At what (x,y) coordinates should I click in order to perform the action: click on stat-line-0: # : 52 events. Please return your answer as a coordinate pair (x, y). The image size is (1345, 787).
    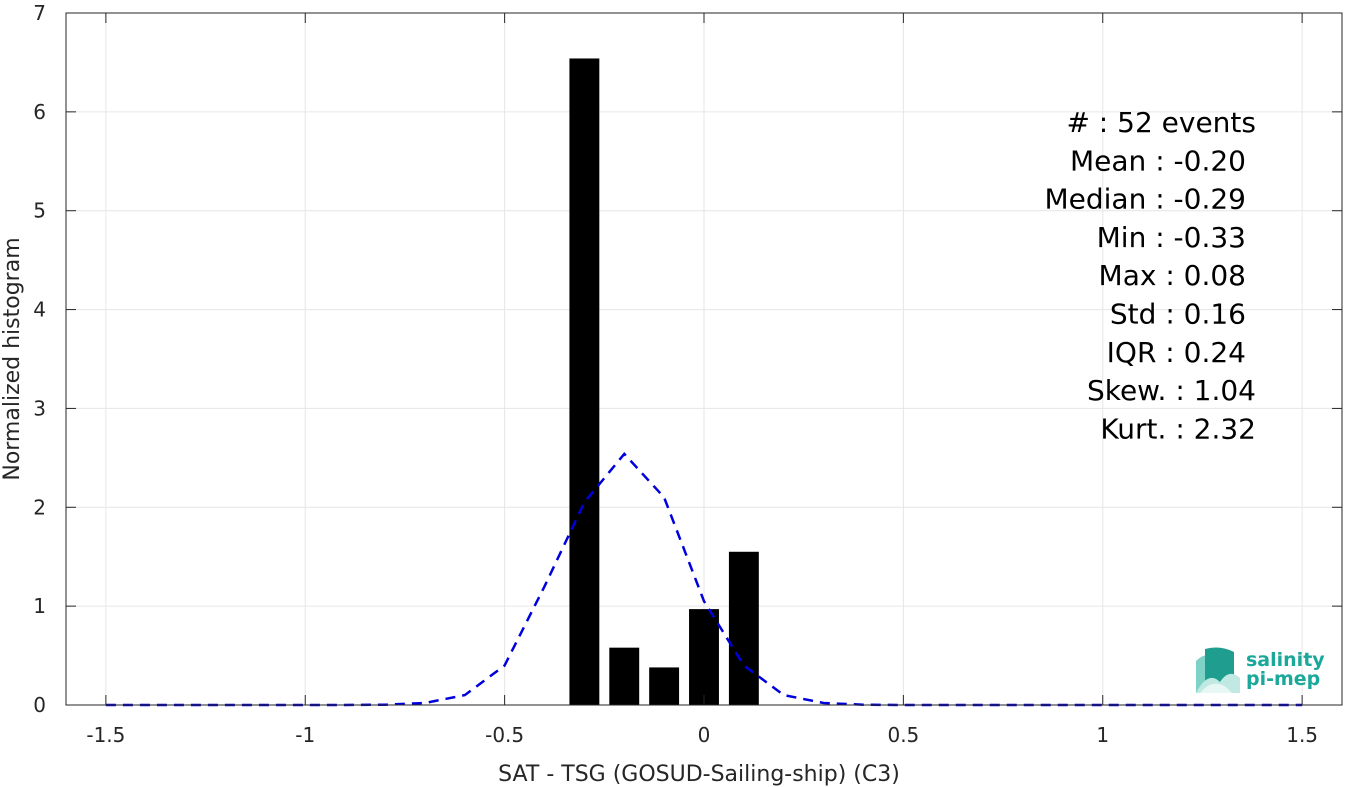
    Looking at the image, I should click on (1161, 122).